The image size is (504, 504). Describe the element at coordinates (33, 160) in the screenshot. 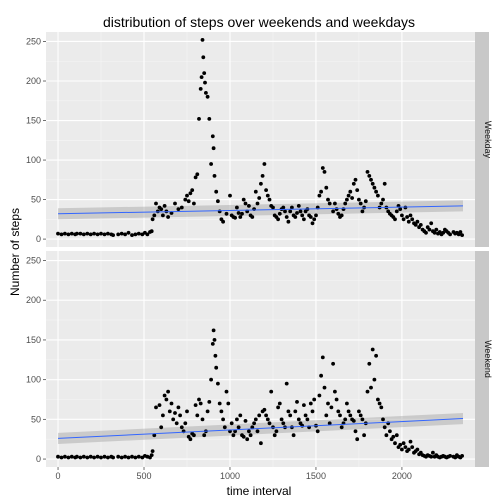

I see `y-tick-label: 100` at that location.